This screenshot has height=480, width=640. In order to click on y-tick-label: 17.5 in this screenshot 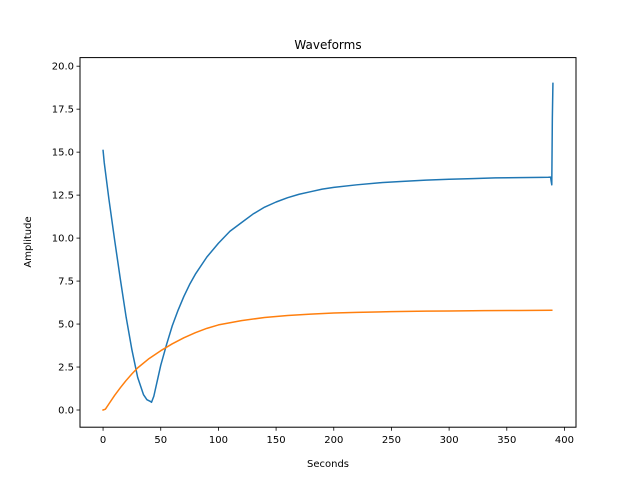, I will do `click(63, 110)`.